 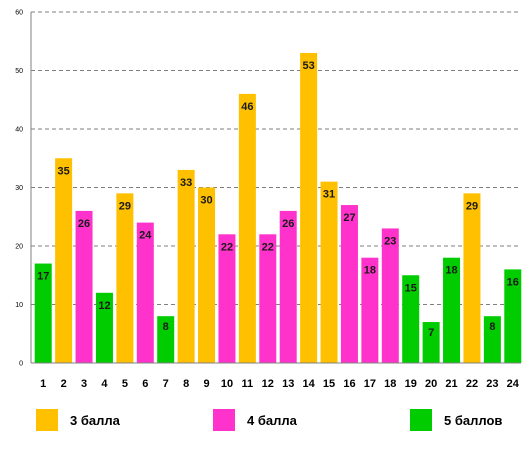 What do you see at coordinates (329, 195) in the screenshot?
I see `bar-value-label: 31` at bounding box center [329, 195].